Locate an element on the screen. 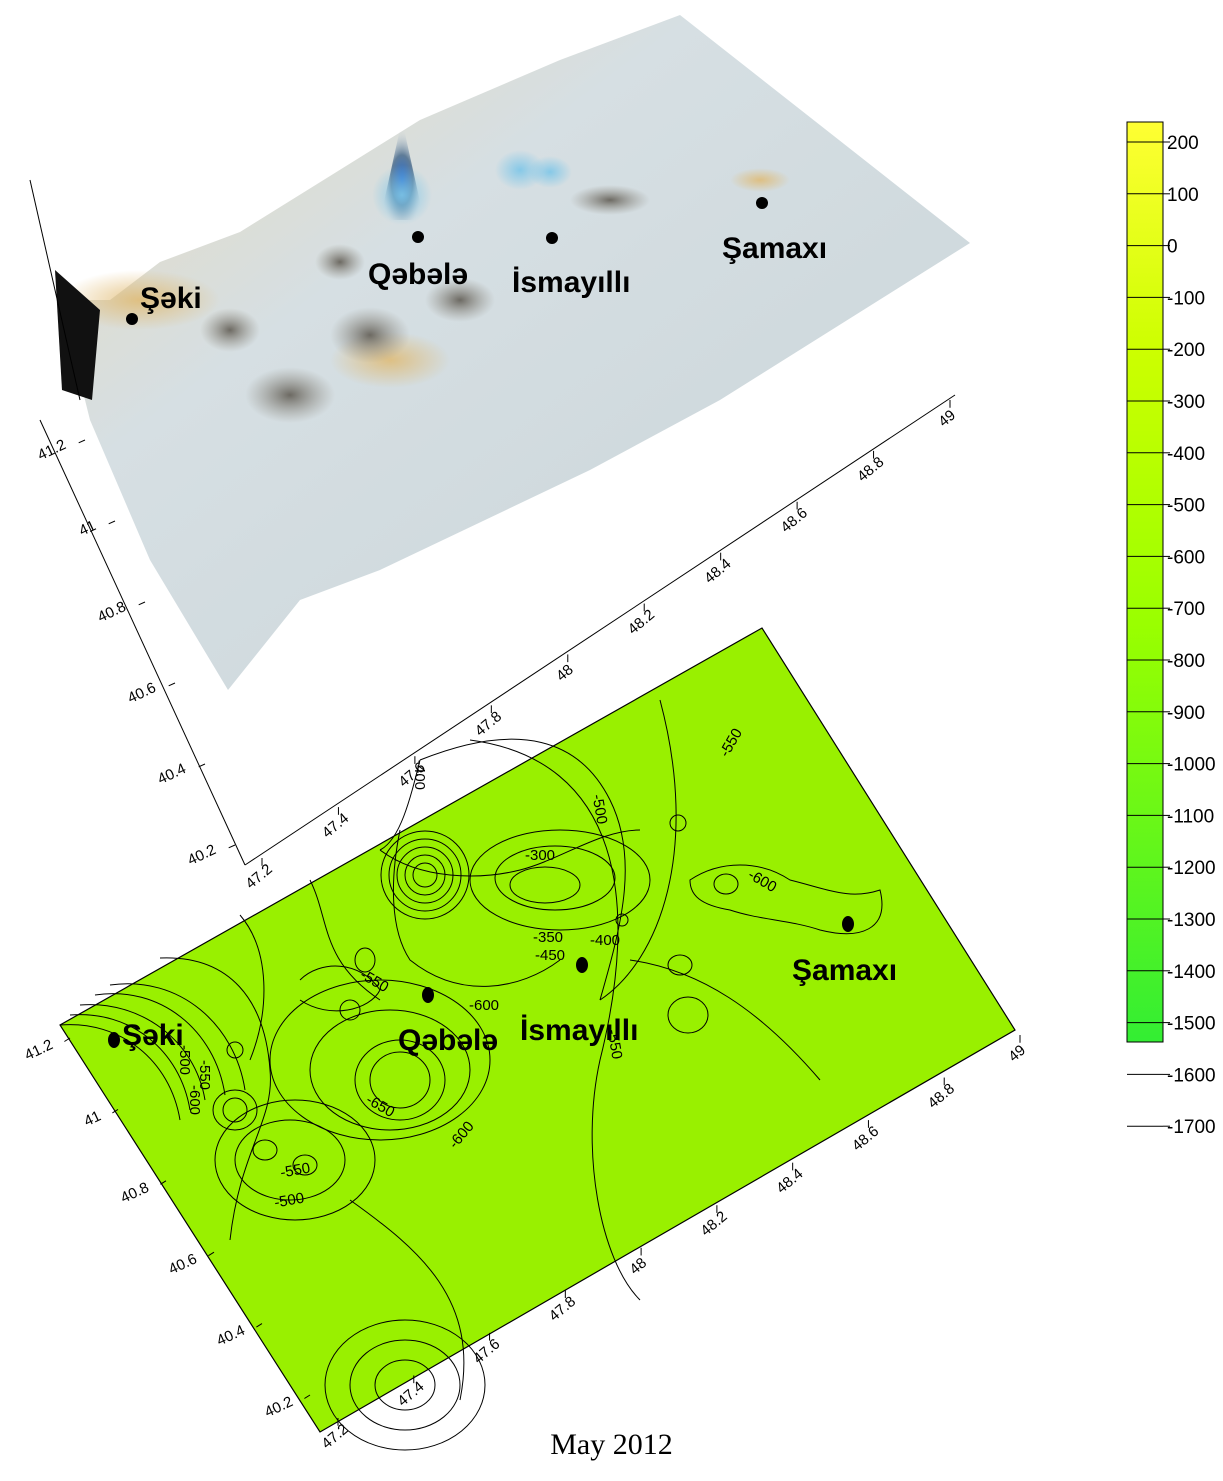  legend-tick-label: -700 is located at coordinates (1186, 609).